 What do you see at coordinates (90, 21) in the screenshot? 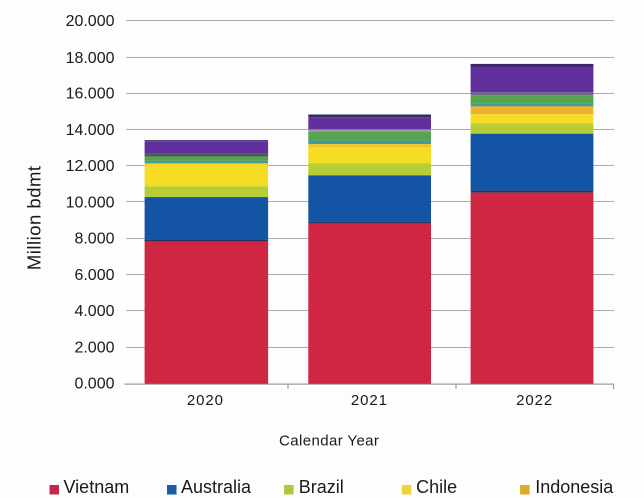
I see `svg-text: 20.000` at bounding box center [90, 21].